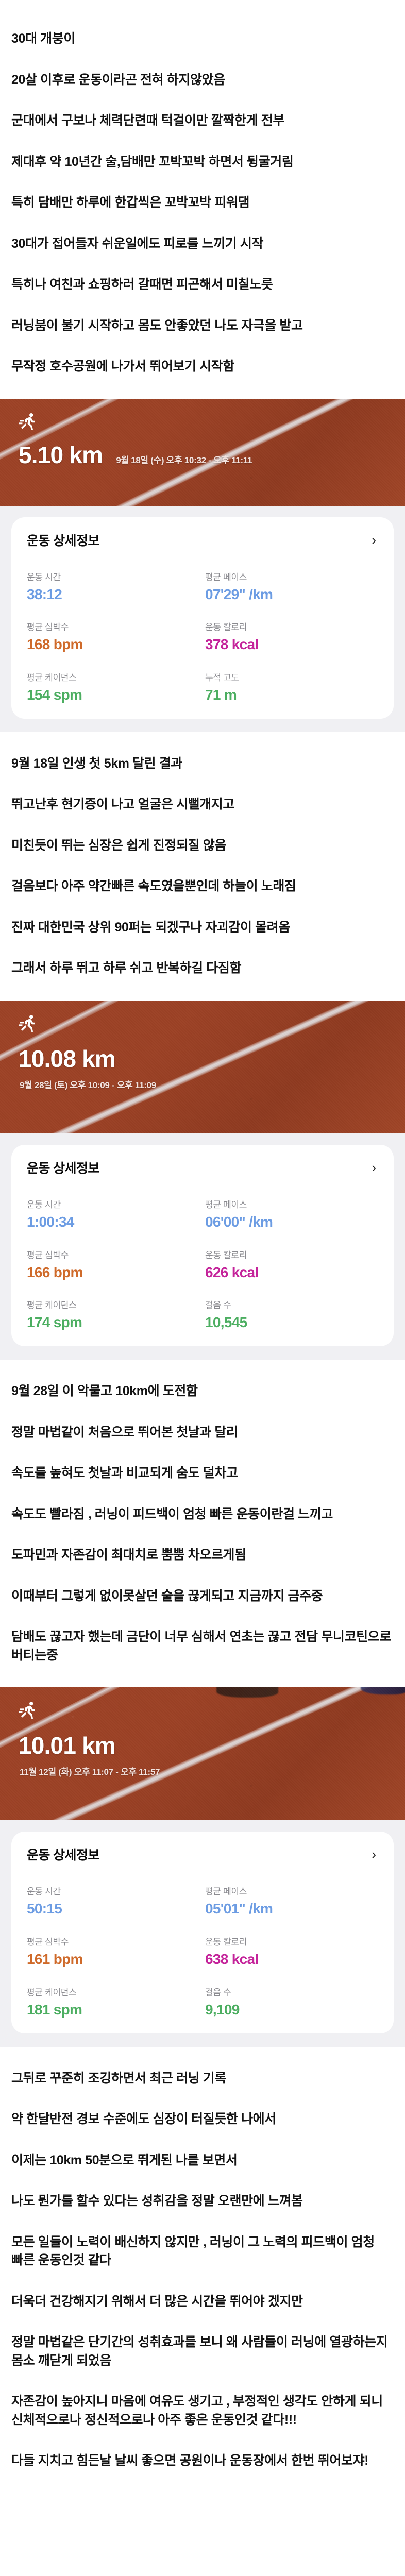 The height and width of the screenshot is (2576, 405). Describe the element at coordinates (44, 1204) in the screenshot. I see `stat-label: 운동 시간` at that location.